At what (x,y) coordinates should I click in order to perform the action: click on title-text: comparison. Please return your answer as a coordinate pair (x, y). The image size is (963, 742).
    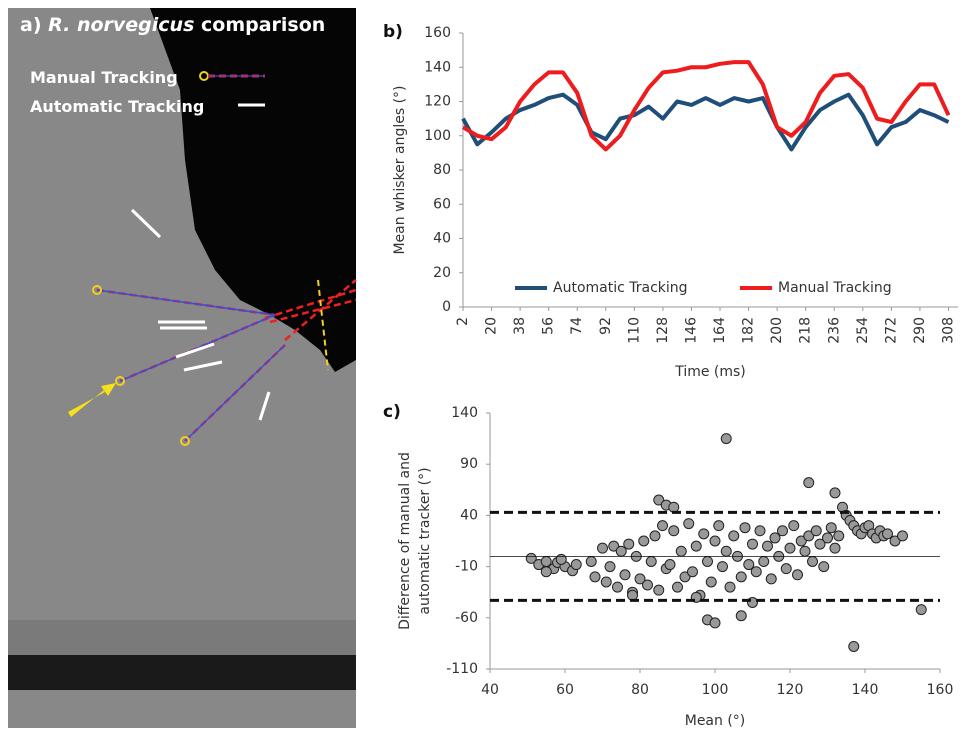
    Looking at the image, I should click on (263, 25).